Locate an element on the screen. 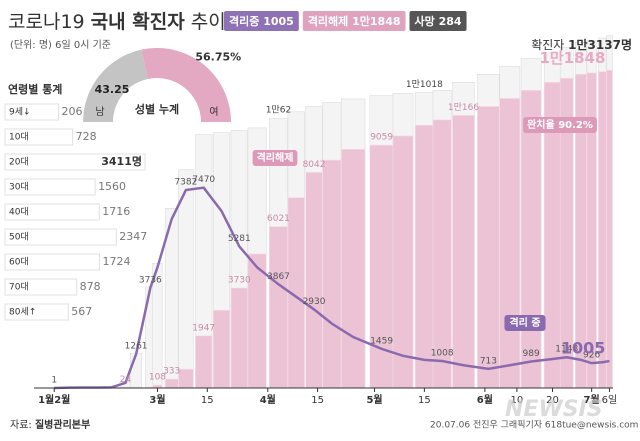 The image size is (640, 441). line-legend-box is located at coordinates (525, 323).